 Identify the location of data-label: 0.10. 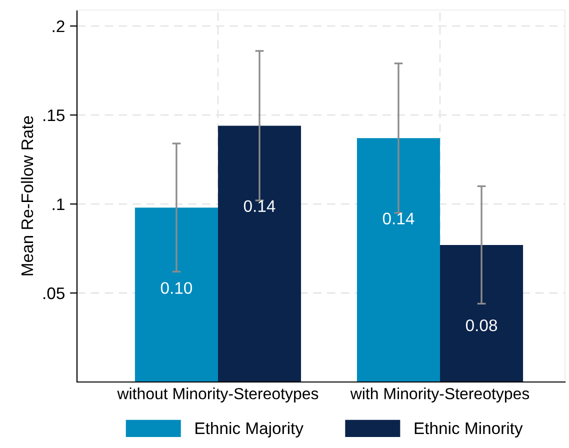
(176, 288).